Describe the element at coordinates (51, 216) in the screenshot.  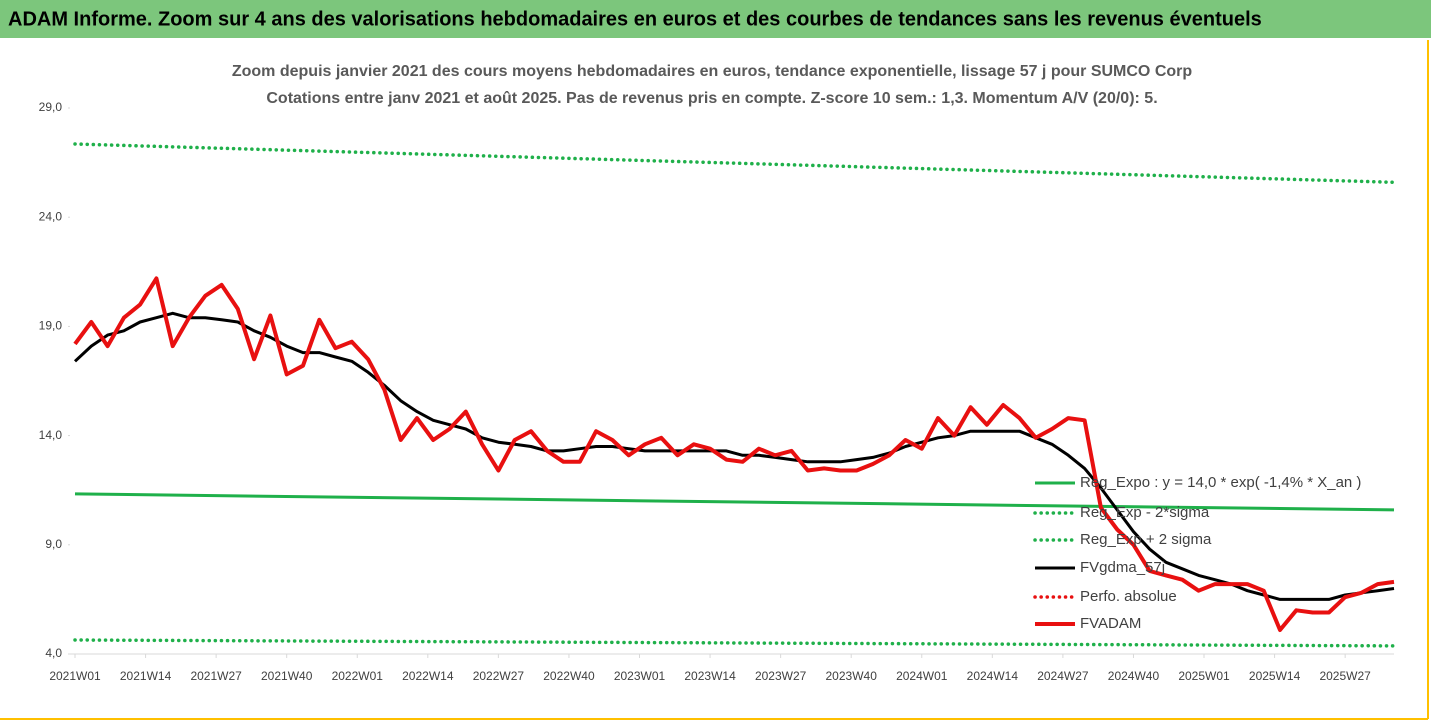
I see `y-tick-label: 24,0` at that location.